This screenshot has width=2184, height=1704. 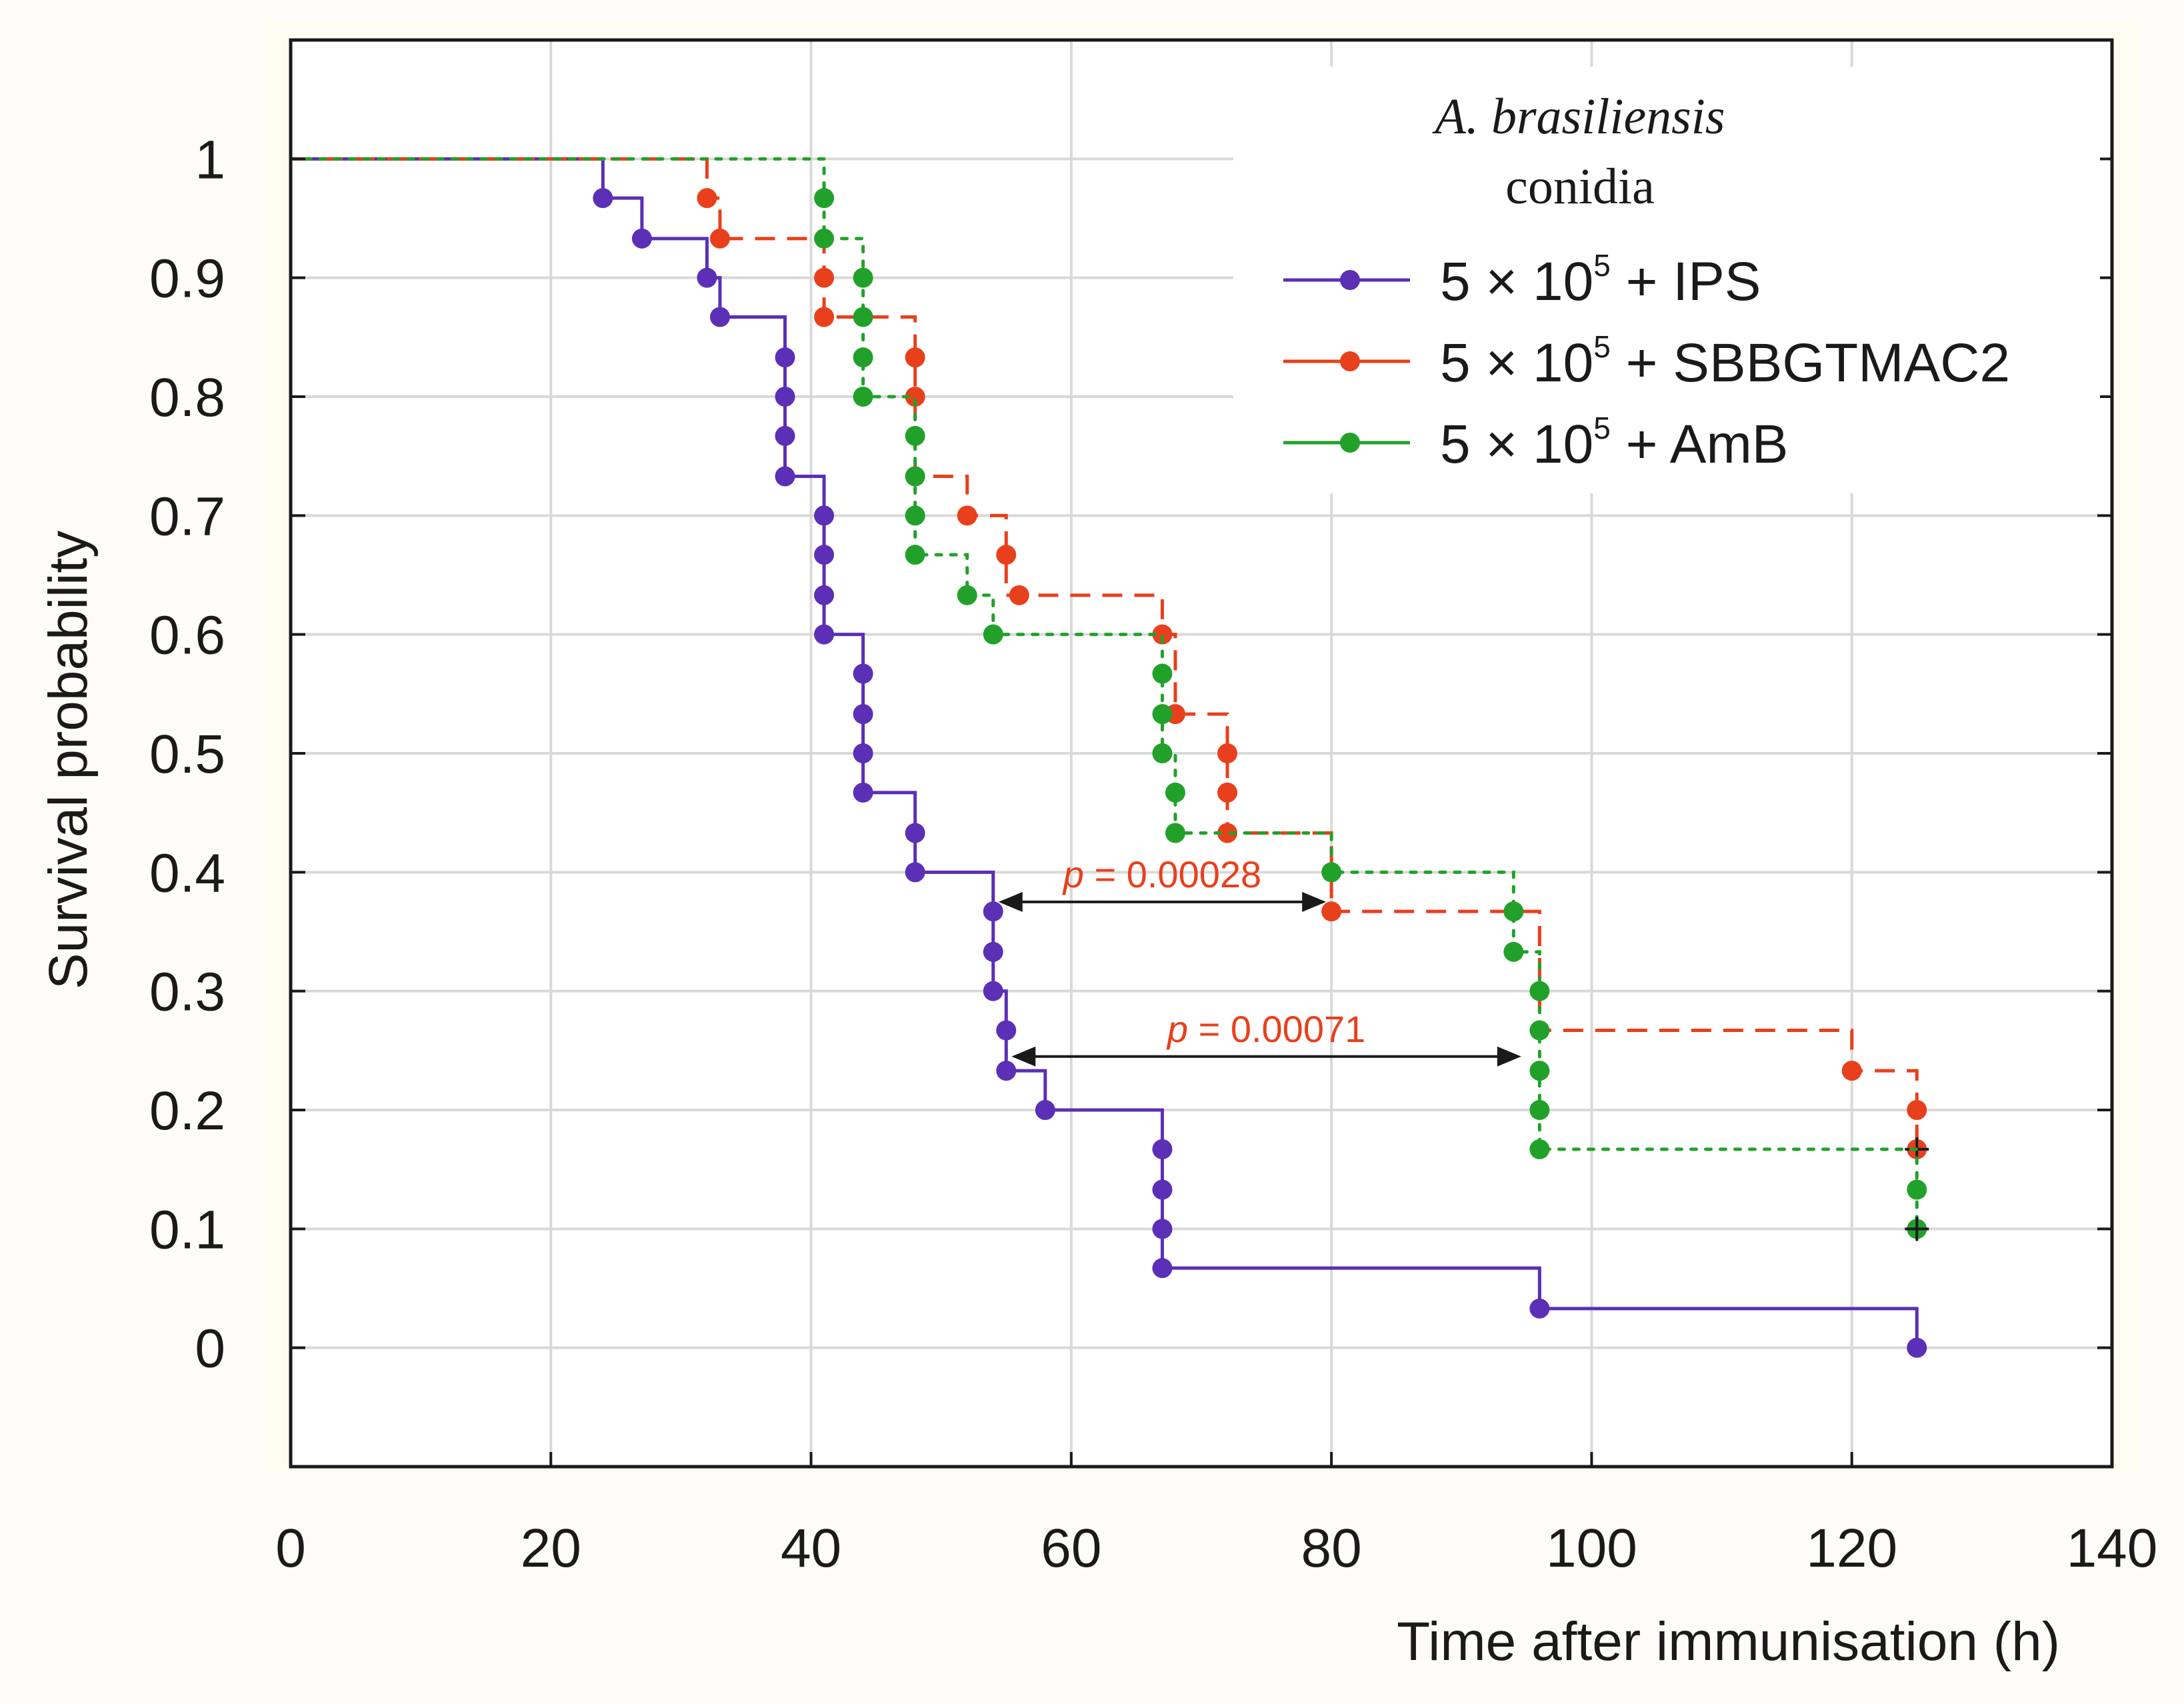 I want to click on y-tick-label: 1, so click(x=210, y=159).